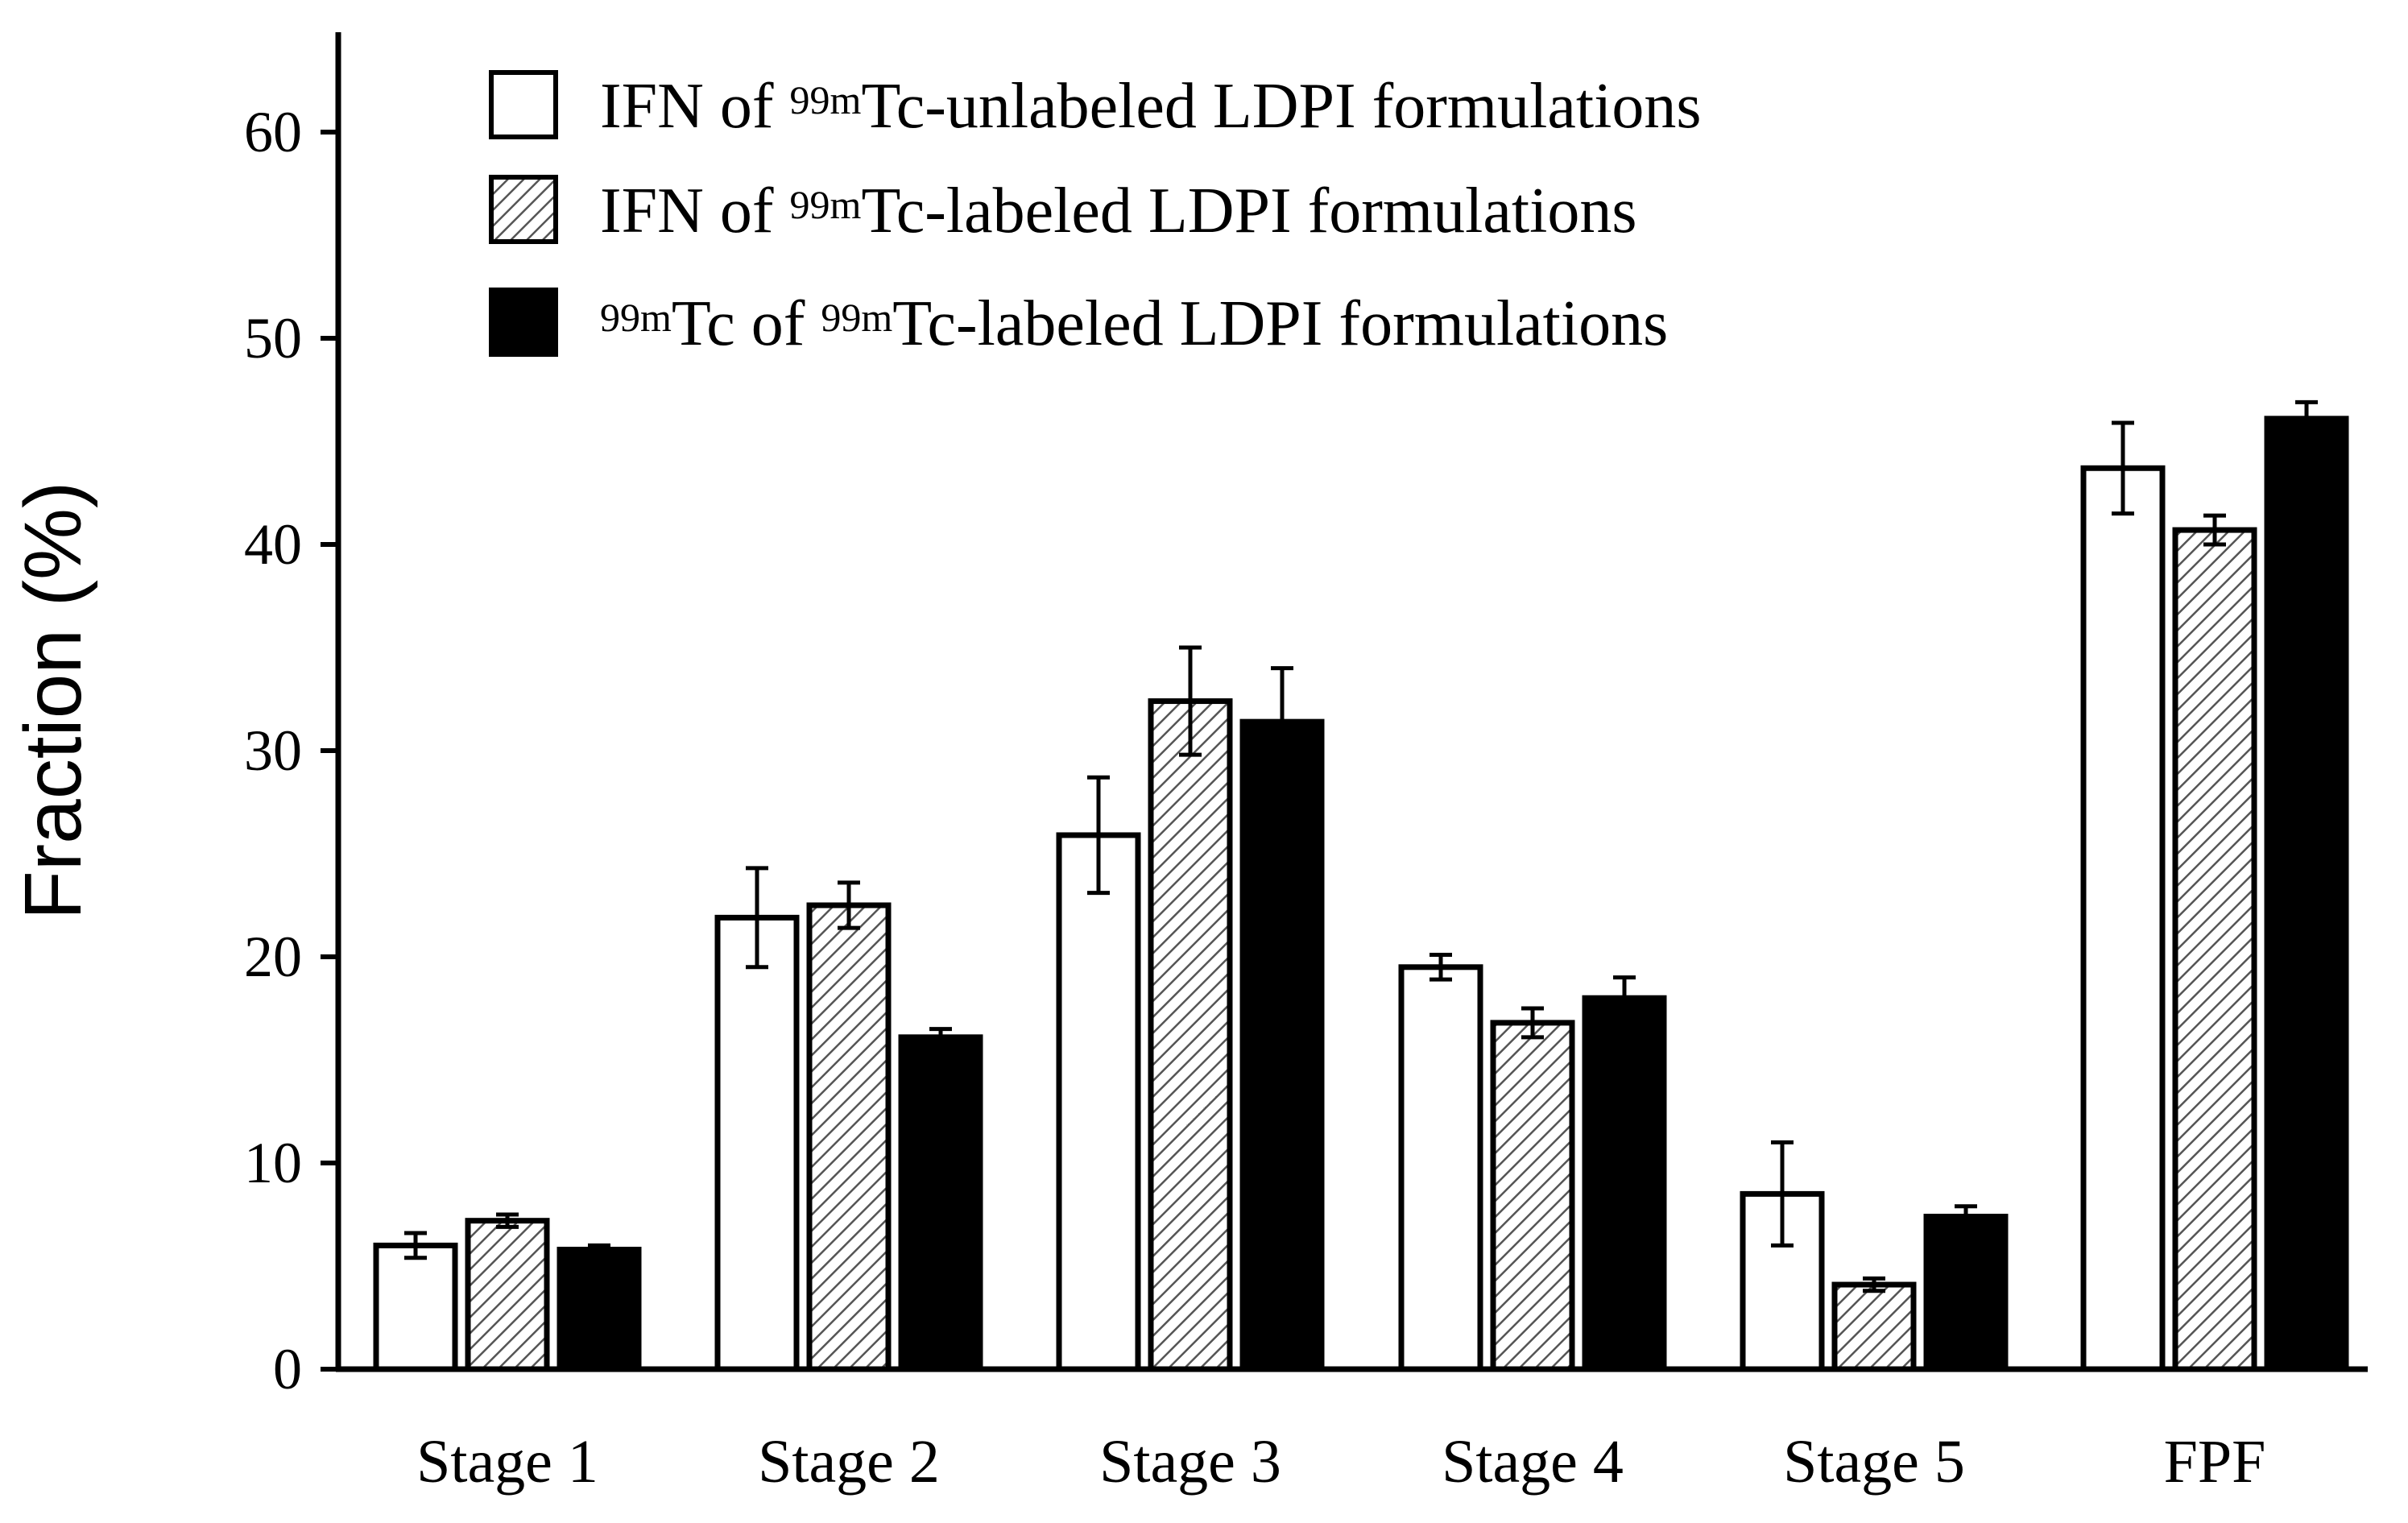 The image size is (2408, 1523). I want to click on legend-label: IFN of 99mTc-unlabeled LDPI formulations, so click(1150, 106).